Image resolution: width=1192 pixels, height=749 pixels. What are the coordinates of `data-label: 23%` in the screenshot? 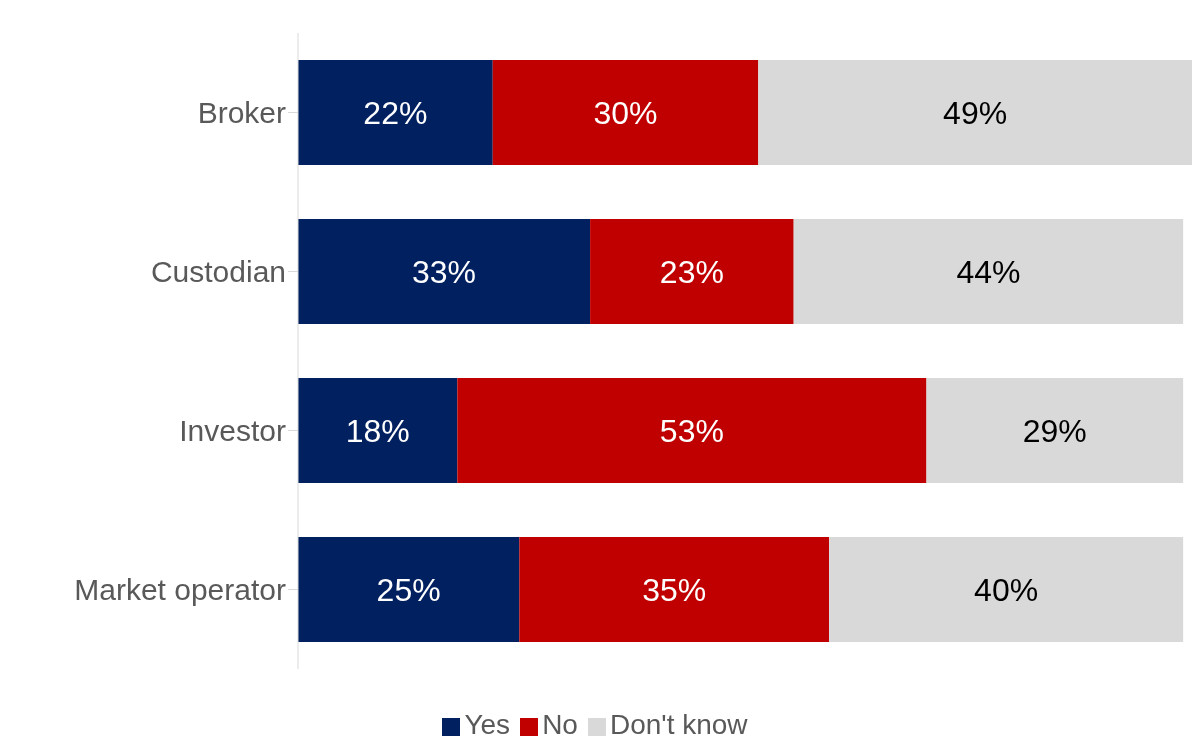 It's located at (691, 271).